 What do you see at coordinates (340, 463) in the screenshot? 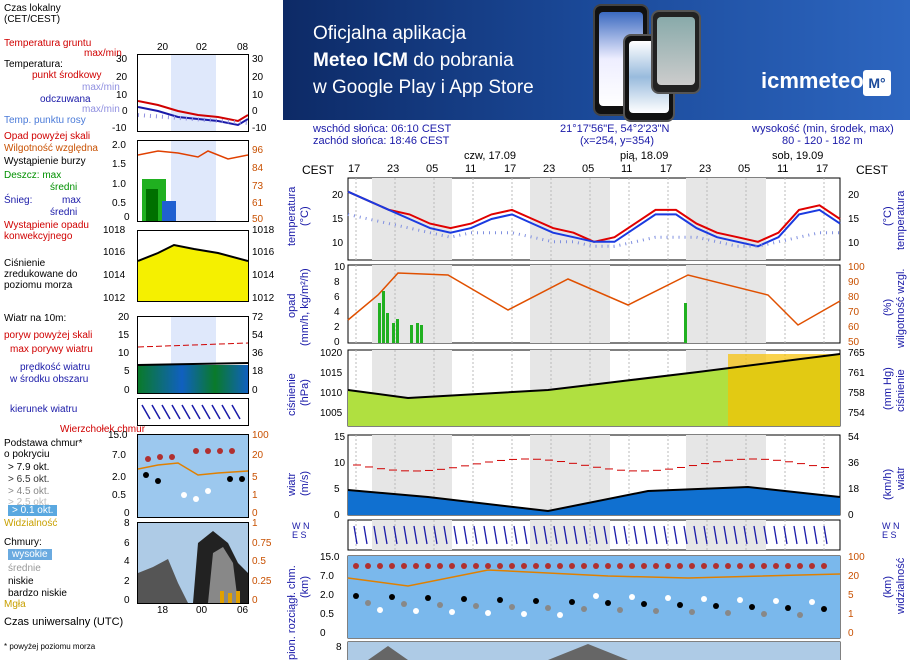
I see `wind-tick-l: 10` at bounding box center [340, 463].